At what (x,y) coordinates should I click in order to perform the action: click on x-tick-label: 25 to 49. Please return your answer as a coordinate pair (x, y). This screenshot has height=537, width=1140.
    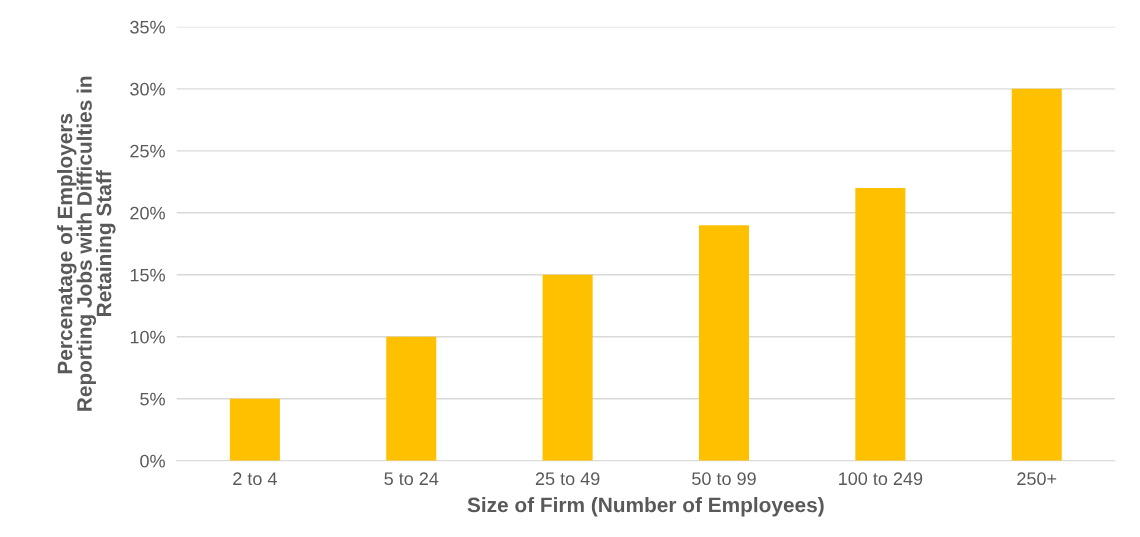
    Looking at the image, I should click on (567, 479).